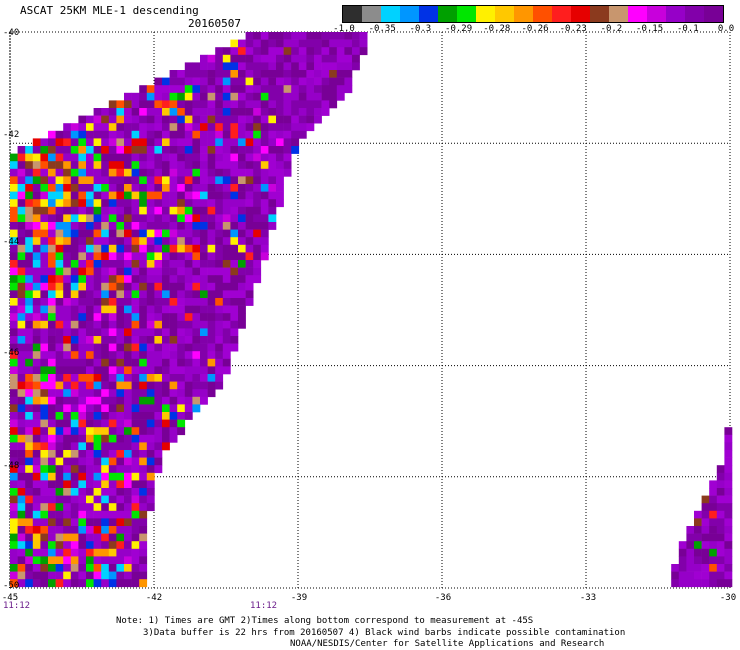 The width and height of the screenshot is (740, 650). I want to click on x-tick-label: -45, so click(10, 598).